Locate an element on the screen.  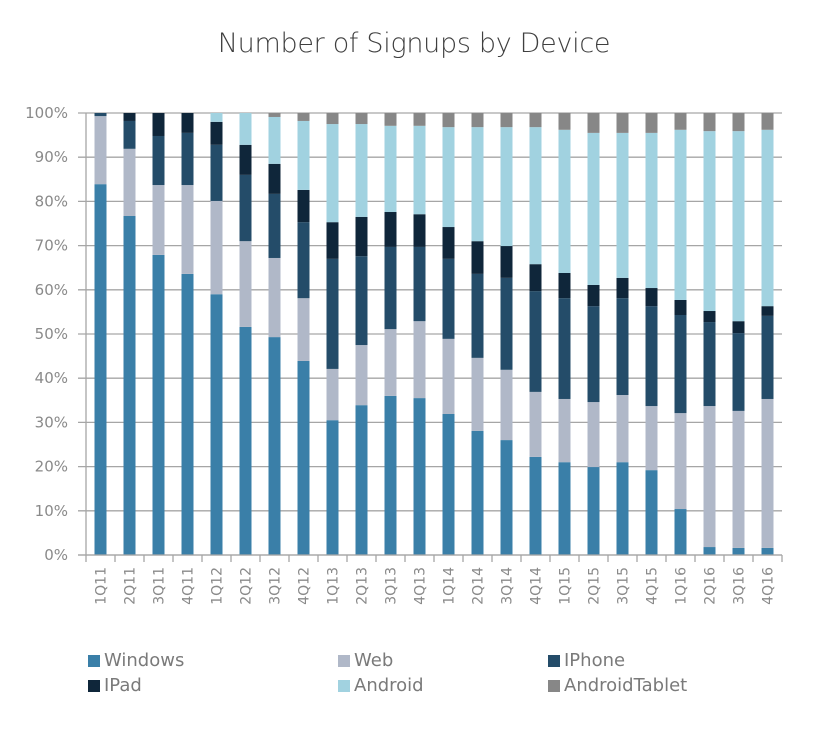
bar-android-1Q12 is located at coordinates (216, 117).